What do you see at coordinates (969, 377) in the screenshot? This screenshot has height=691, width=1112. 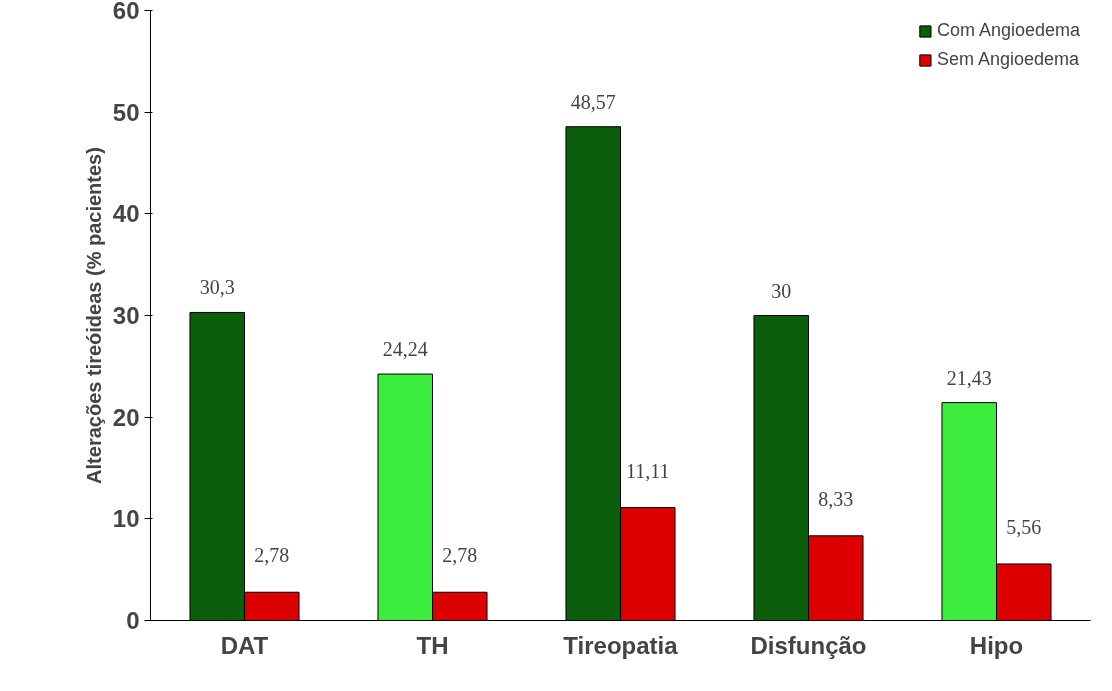 I see `data-label: 21,43` at bounding box center [969, 377].